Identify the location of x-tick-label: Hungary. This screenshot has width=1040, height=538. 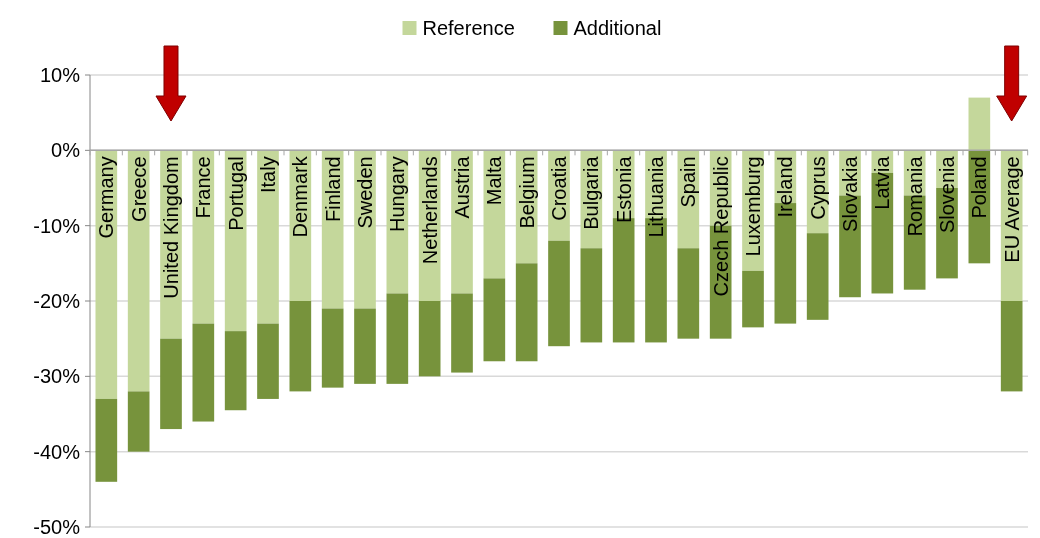
(397, 194).